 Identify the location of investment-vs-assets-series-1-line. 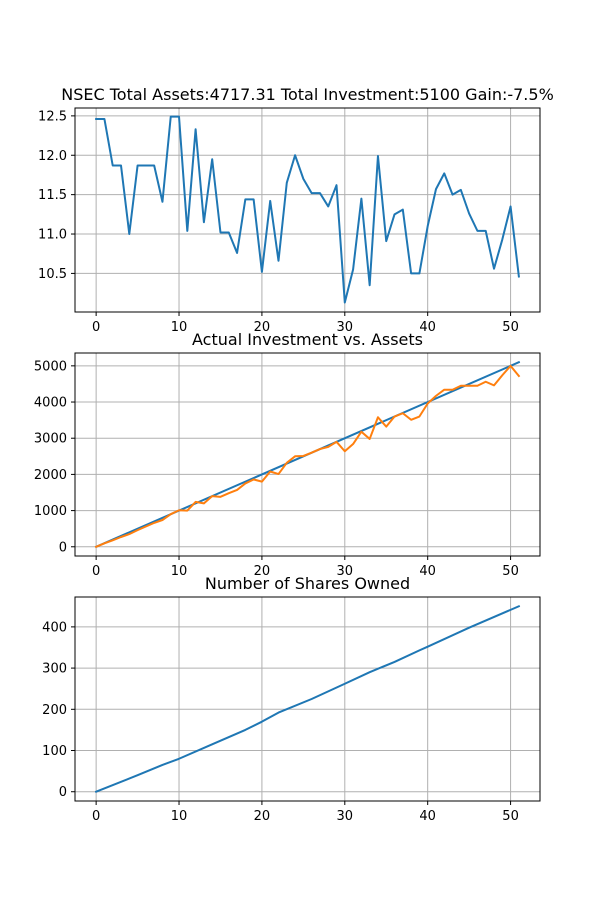
(307, 456).